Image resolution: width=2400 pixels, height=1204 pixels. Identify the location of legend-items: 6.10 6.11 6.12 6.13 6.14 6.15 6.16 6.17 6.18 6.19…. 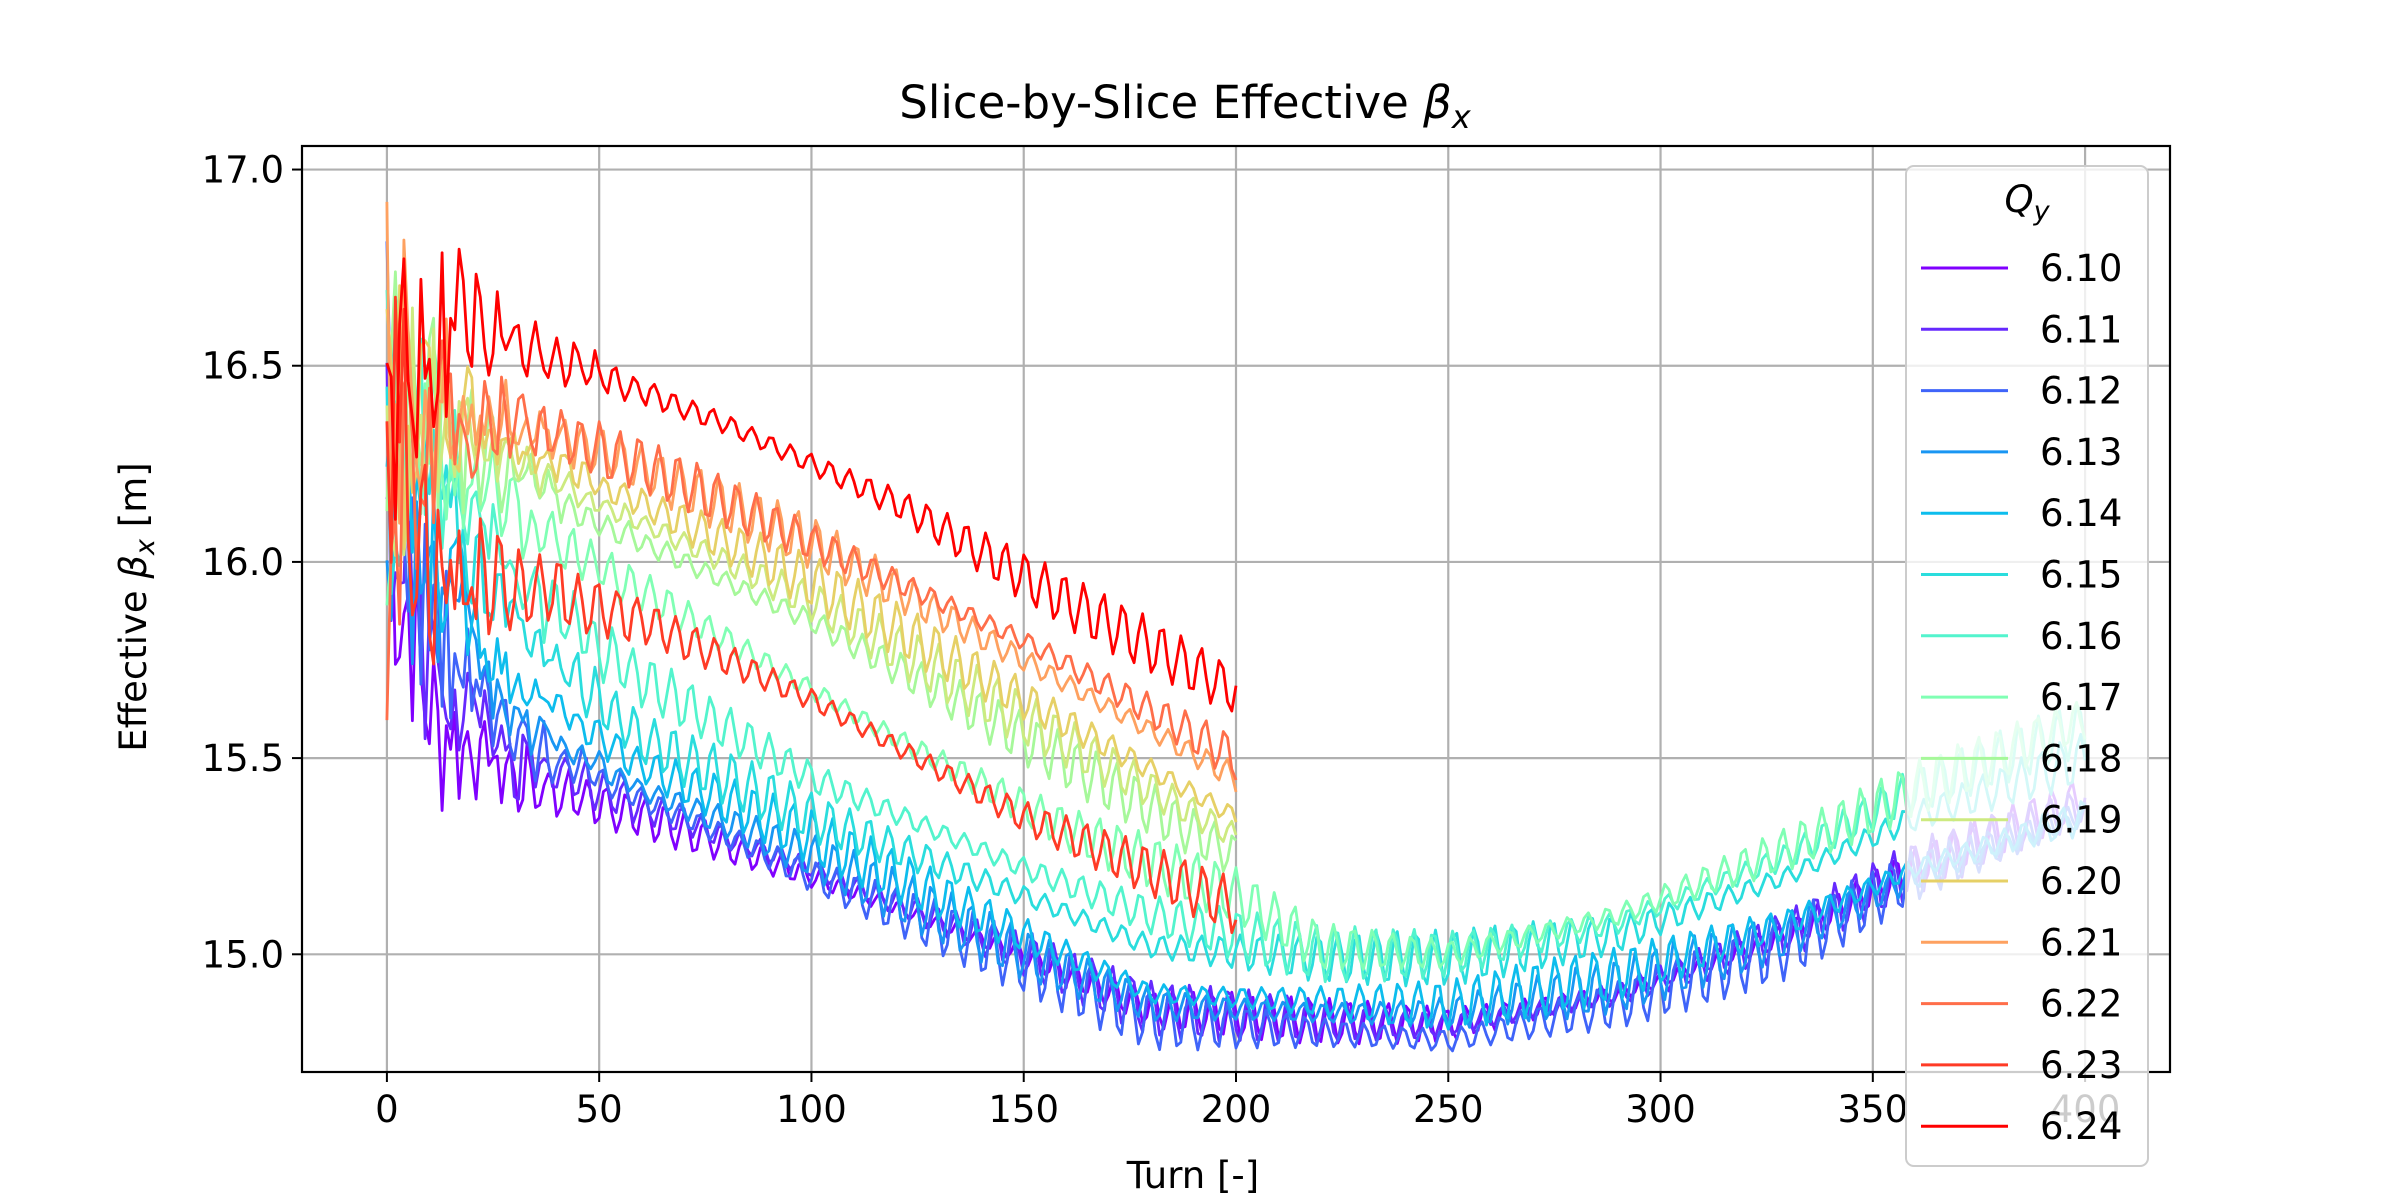
(2021, 697).